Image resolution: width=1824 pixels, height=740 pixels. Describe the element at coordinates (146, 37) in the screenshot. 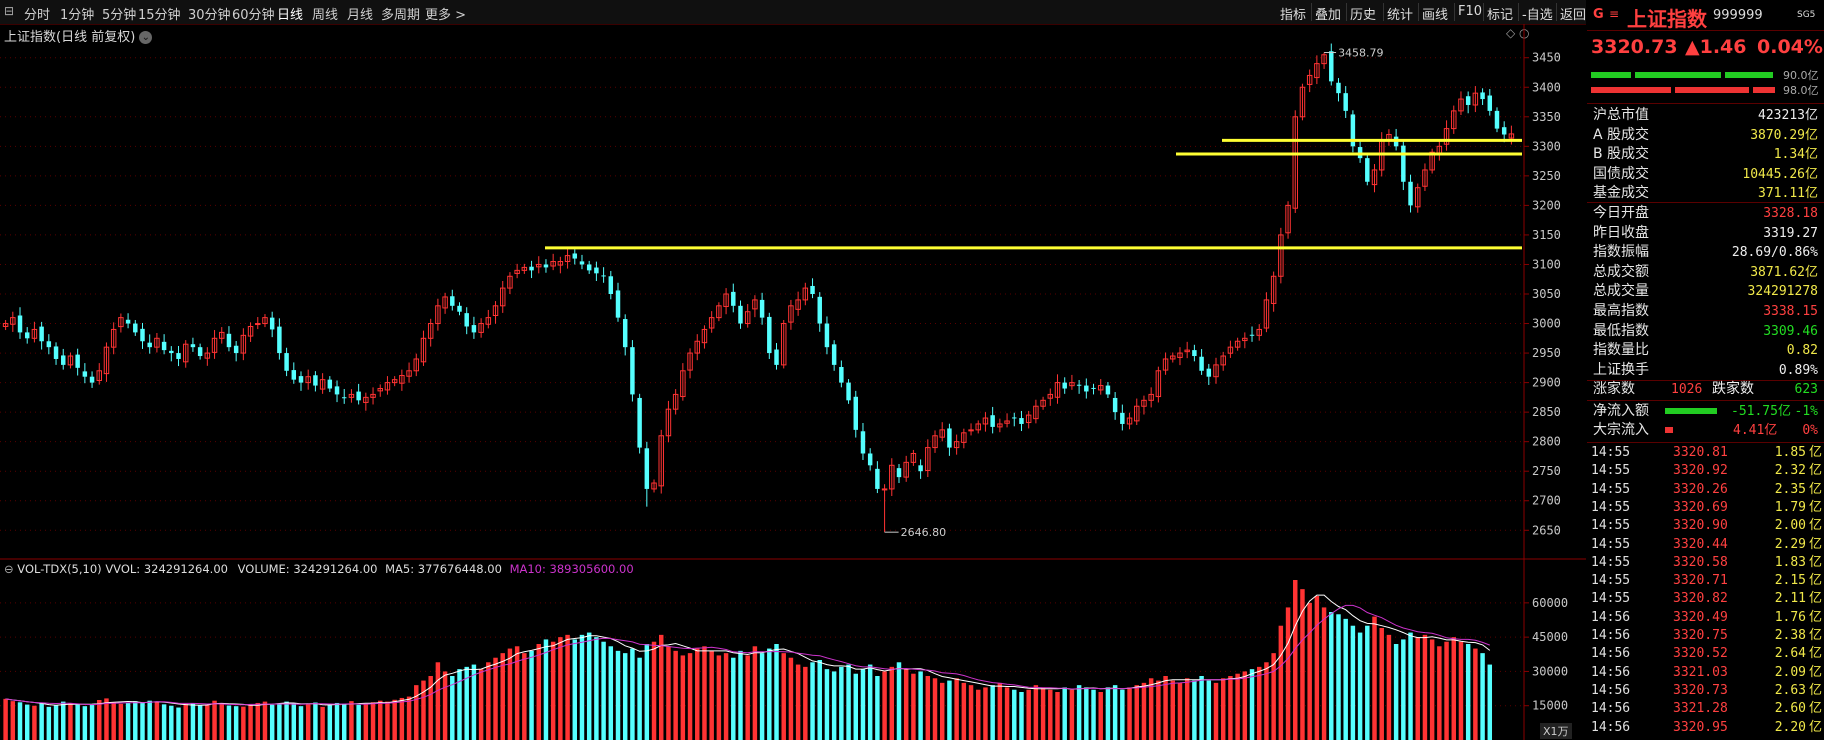

I see `chevron-down-icon: ⌄` at that location.